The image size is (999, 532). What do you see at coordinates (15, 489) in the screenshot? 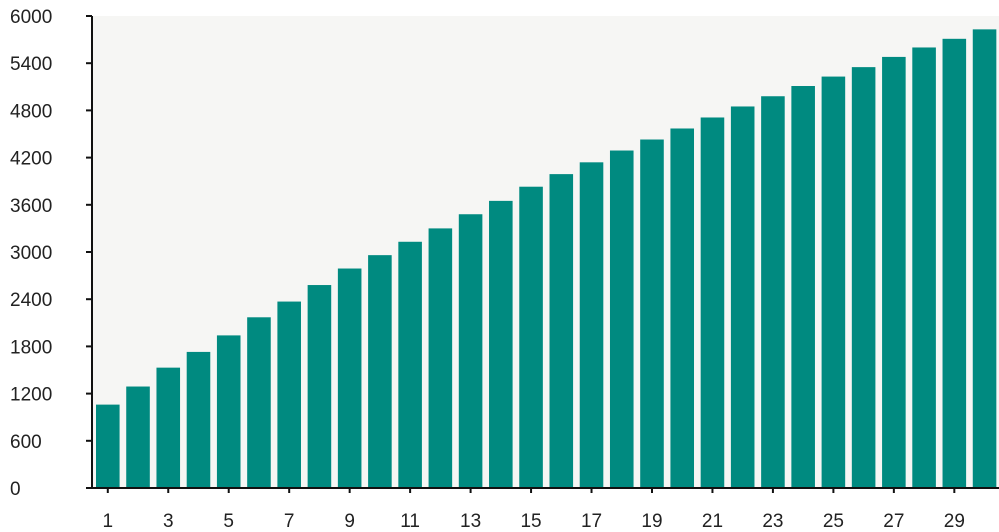
I see `y-tick-label: 0` at bounding box center [15, 489].